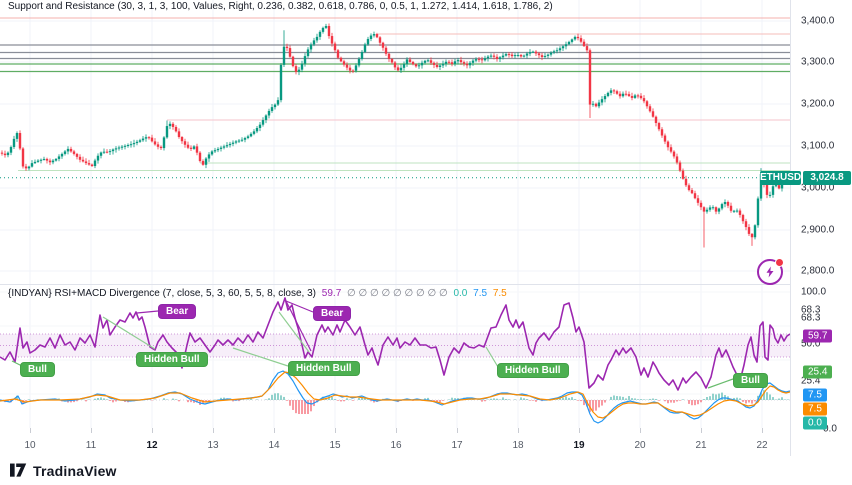 The image size is (852, 485). Describe the element at coordinates (480, 293) in the screenshot. I see `indicator-value-macd: 7.5` at that location.